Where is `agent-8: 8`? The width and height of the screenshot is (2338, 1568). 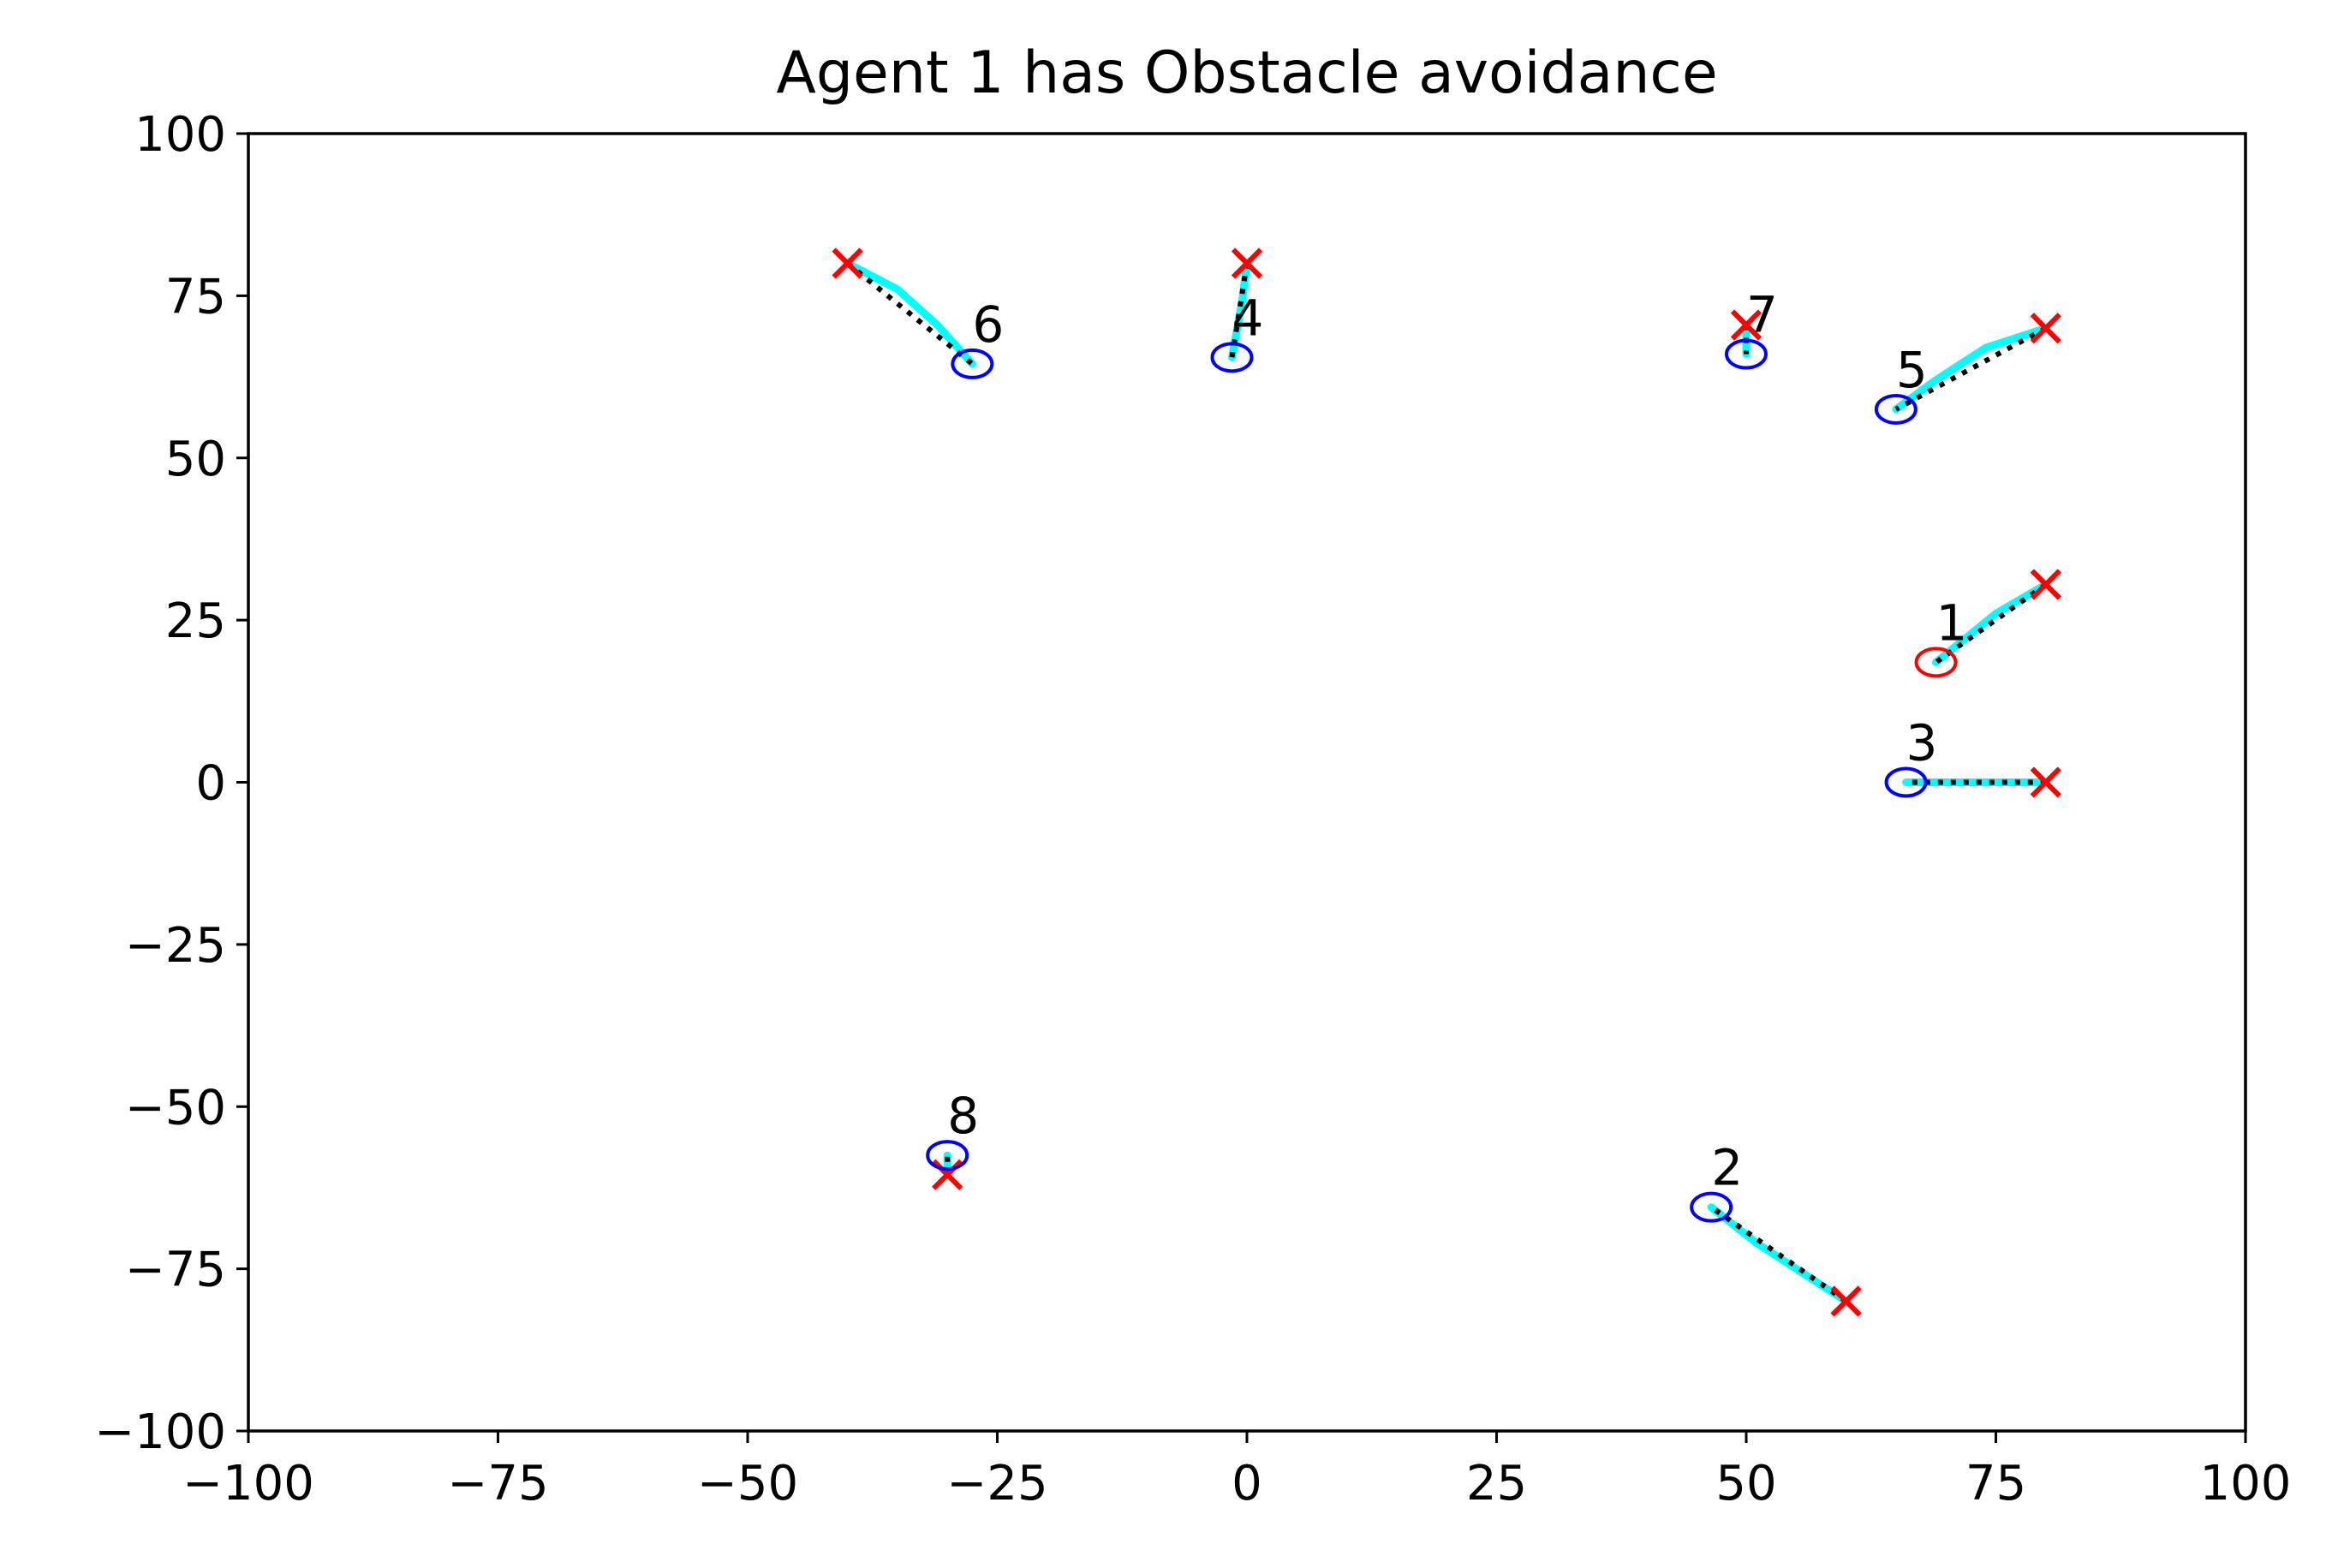 agent-8: 8 is located at coordinates (952, 1138).